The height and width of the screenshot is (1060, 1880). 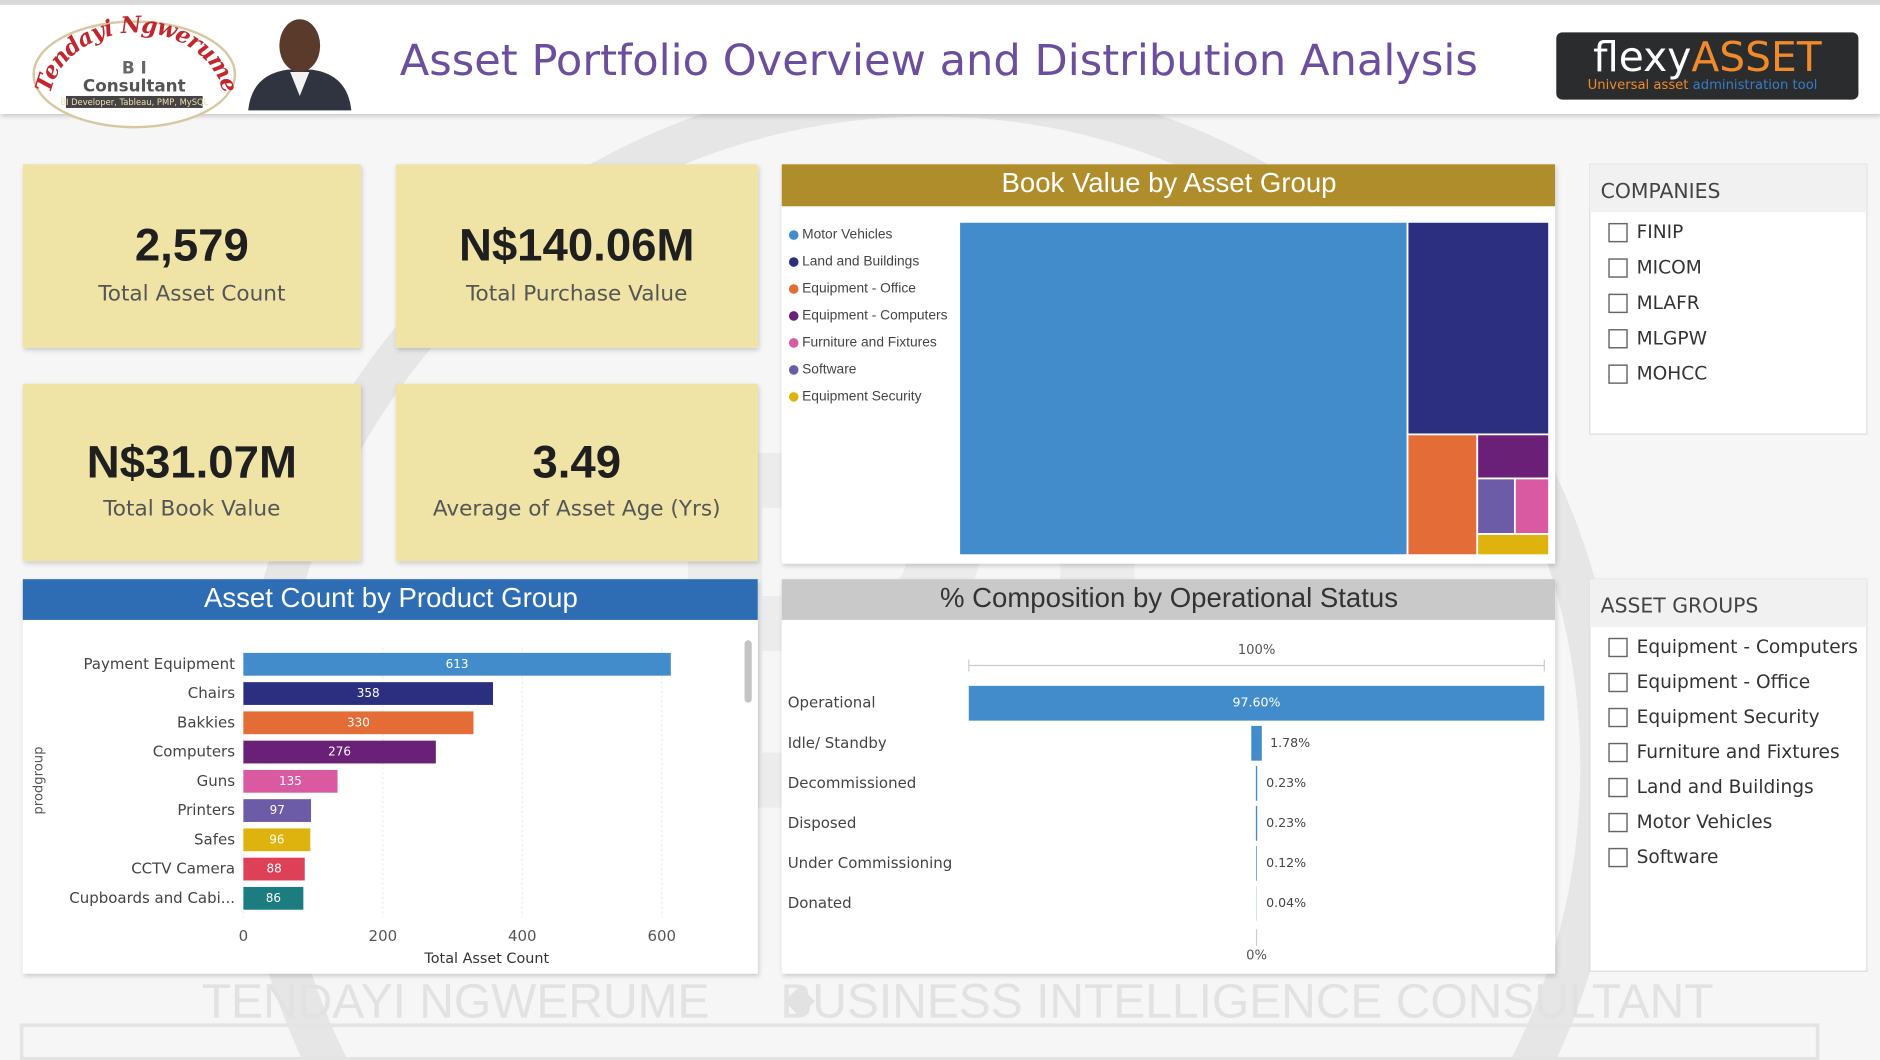 I want to click on x-tick-label: 600, so click(x=661, y=936).